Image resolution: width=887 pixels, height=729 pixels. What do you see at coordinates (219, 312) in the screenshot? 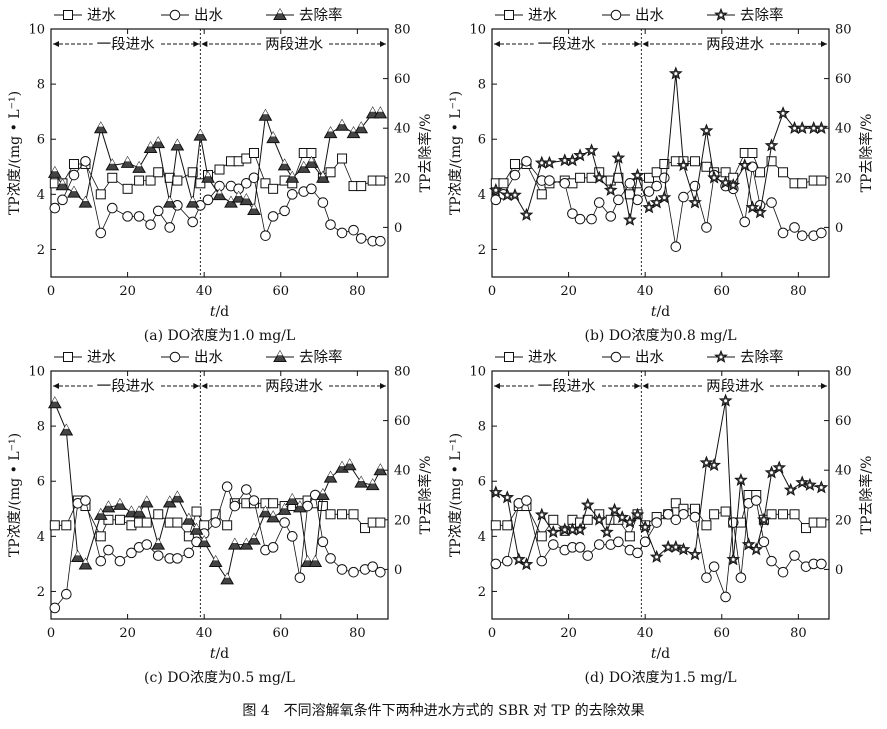
I see `panel-a-x-axis-label: t/d` at bounding box center [219, 312].